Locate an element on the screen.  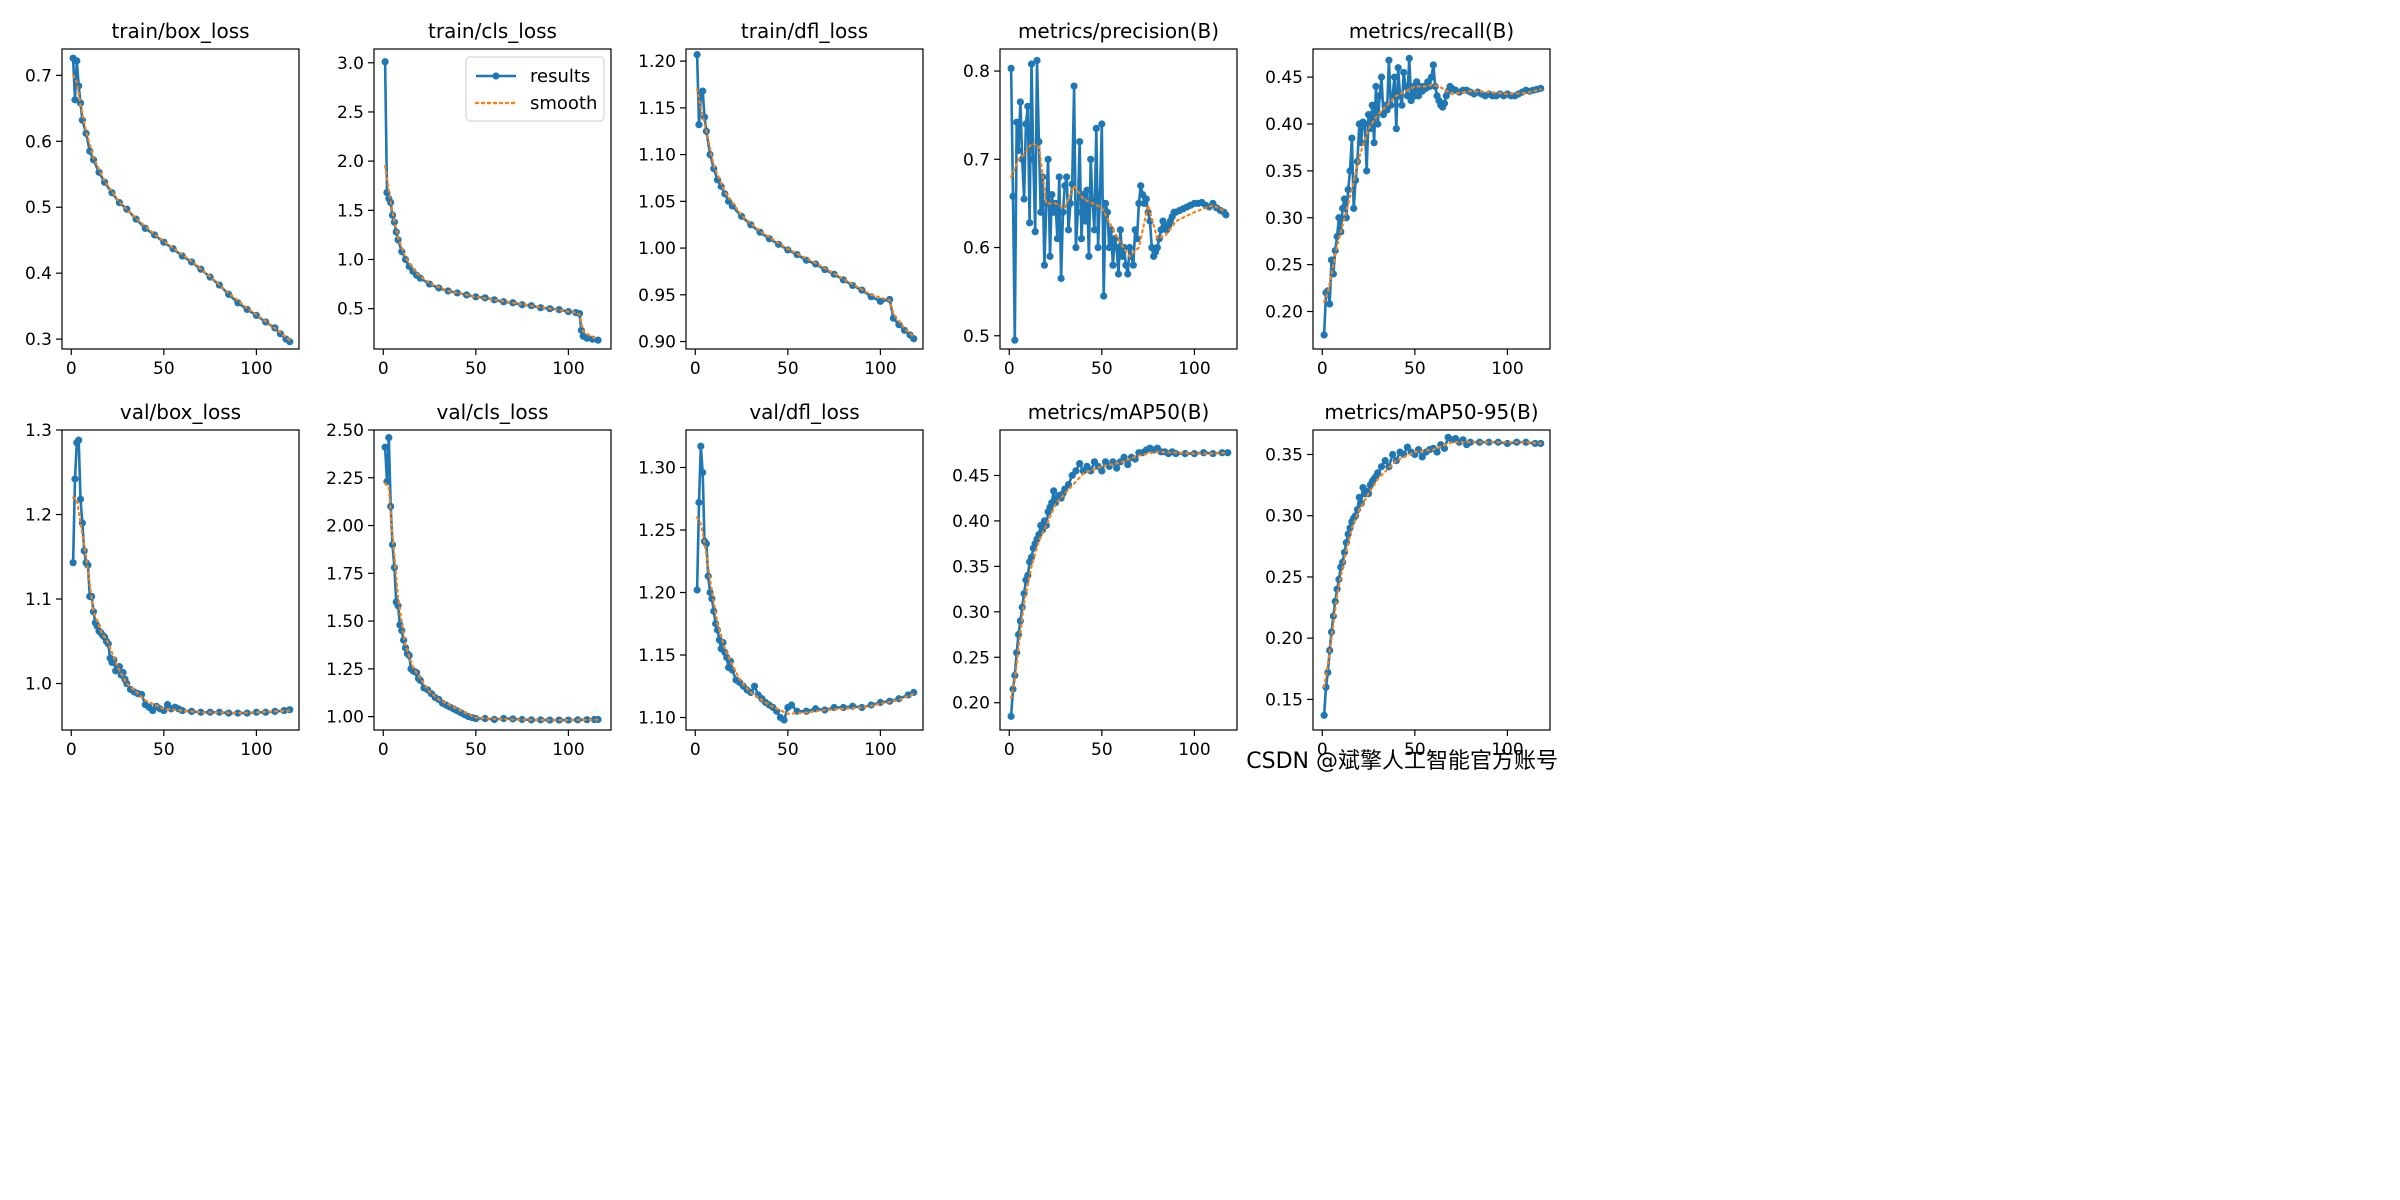
subplot-8: val/dfl_loss 0 50 100 1.10 1.15 1.20 1.25 1.30 is located at coordinates (781, 580).